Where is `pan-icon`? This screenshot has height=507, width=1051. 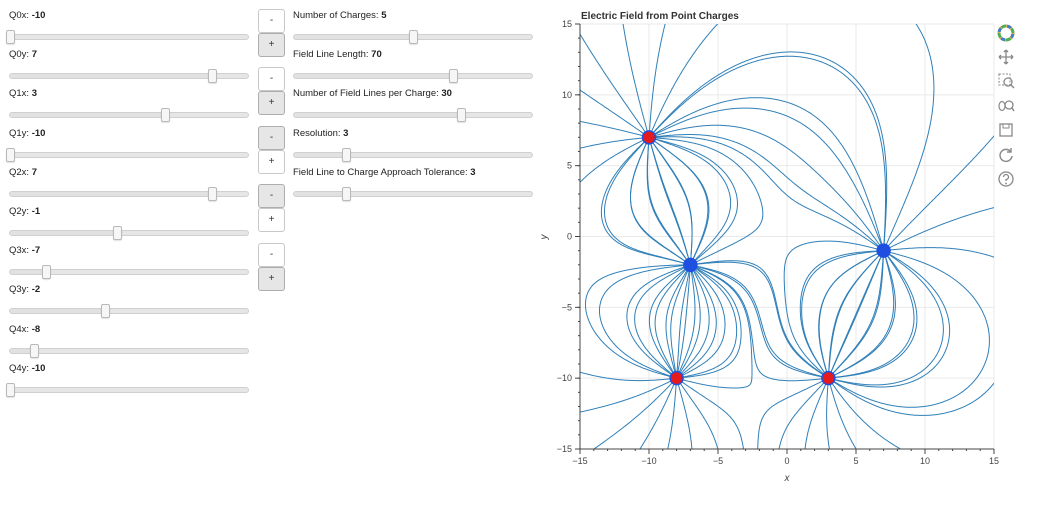
pan-icon is located at coordinates (1006, 57).